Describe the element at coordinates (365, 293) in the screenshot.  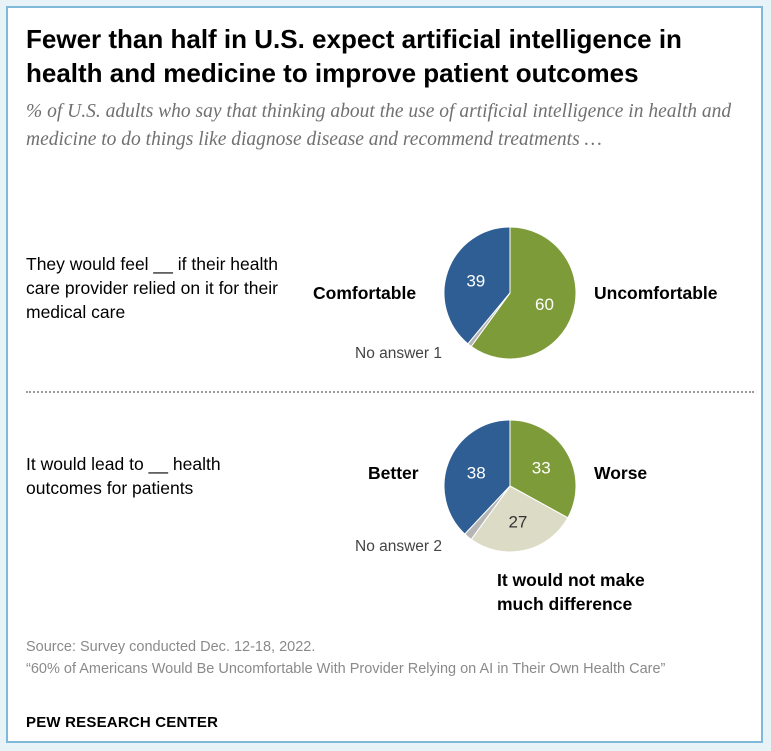
I see `pie1-comfortable-label: Comfortable` at that location.